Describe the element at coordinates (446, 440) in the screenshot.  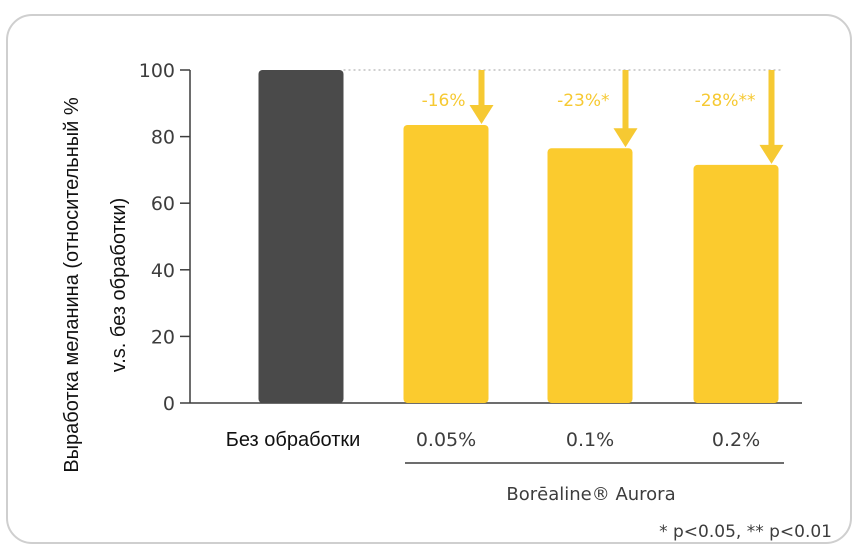
I see `x-tick-label: 0.05%` at that location.